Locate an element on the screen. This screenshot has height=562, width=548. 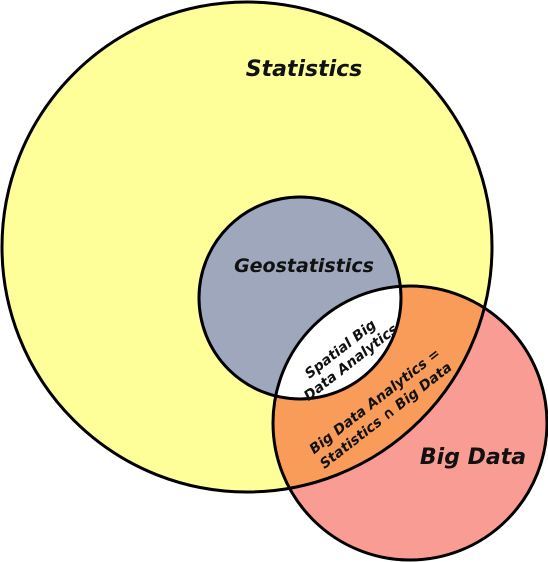
geostatistics-outline is located at coordinates (300, 298).